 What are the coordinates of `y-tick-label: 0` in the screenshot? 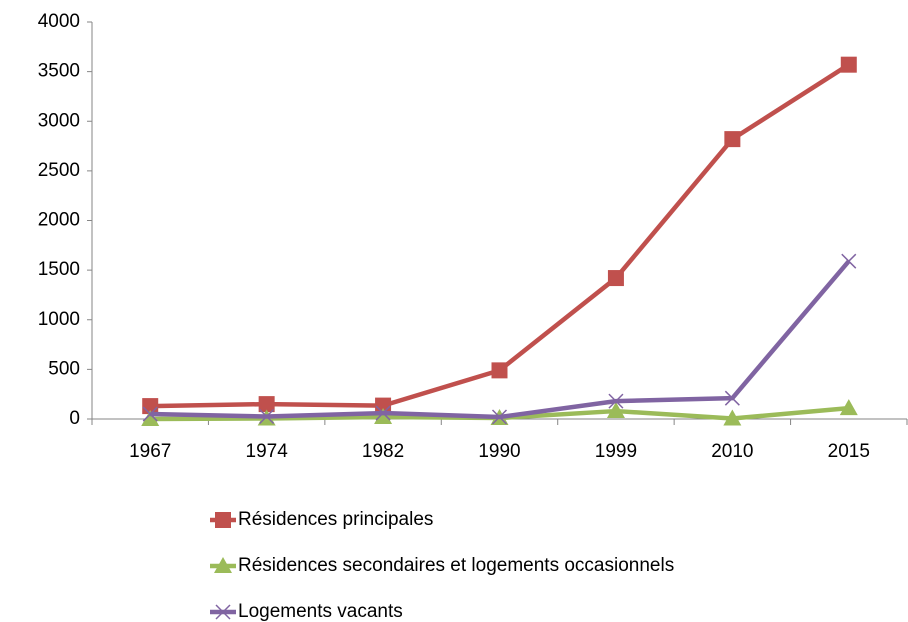 It's located at (74, 418).